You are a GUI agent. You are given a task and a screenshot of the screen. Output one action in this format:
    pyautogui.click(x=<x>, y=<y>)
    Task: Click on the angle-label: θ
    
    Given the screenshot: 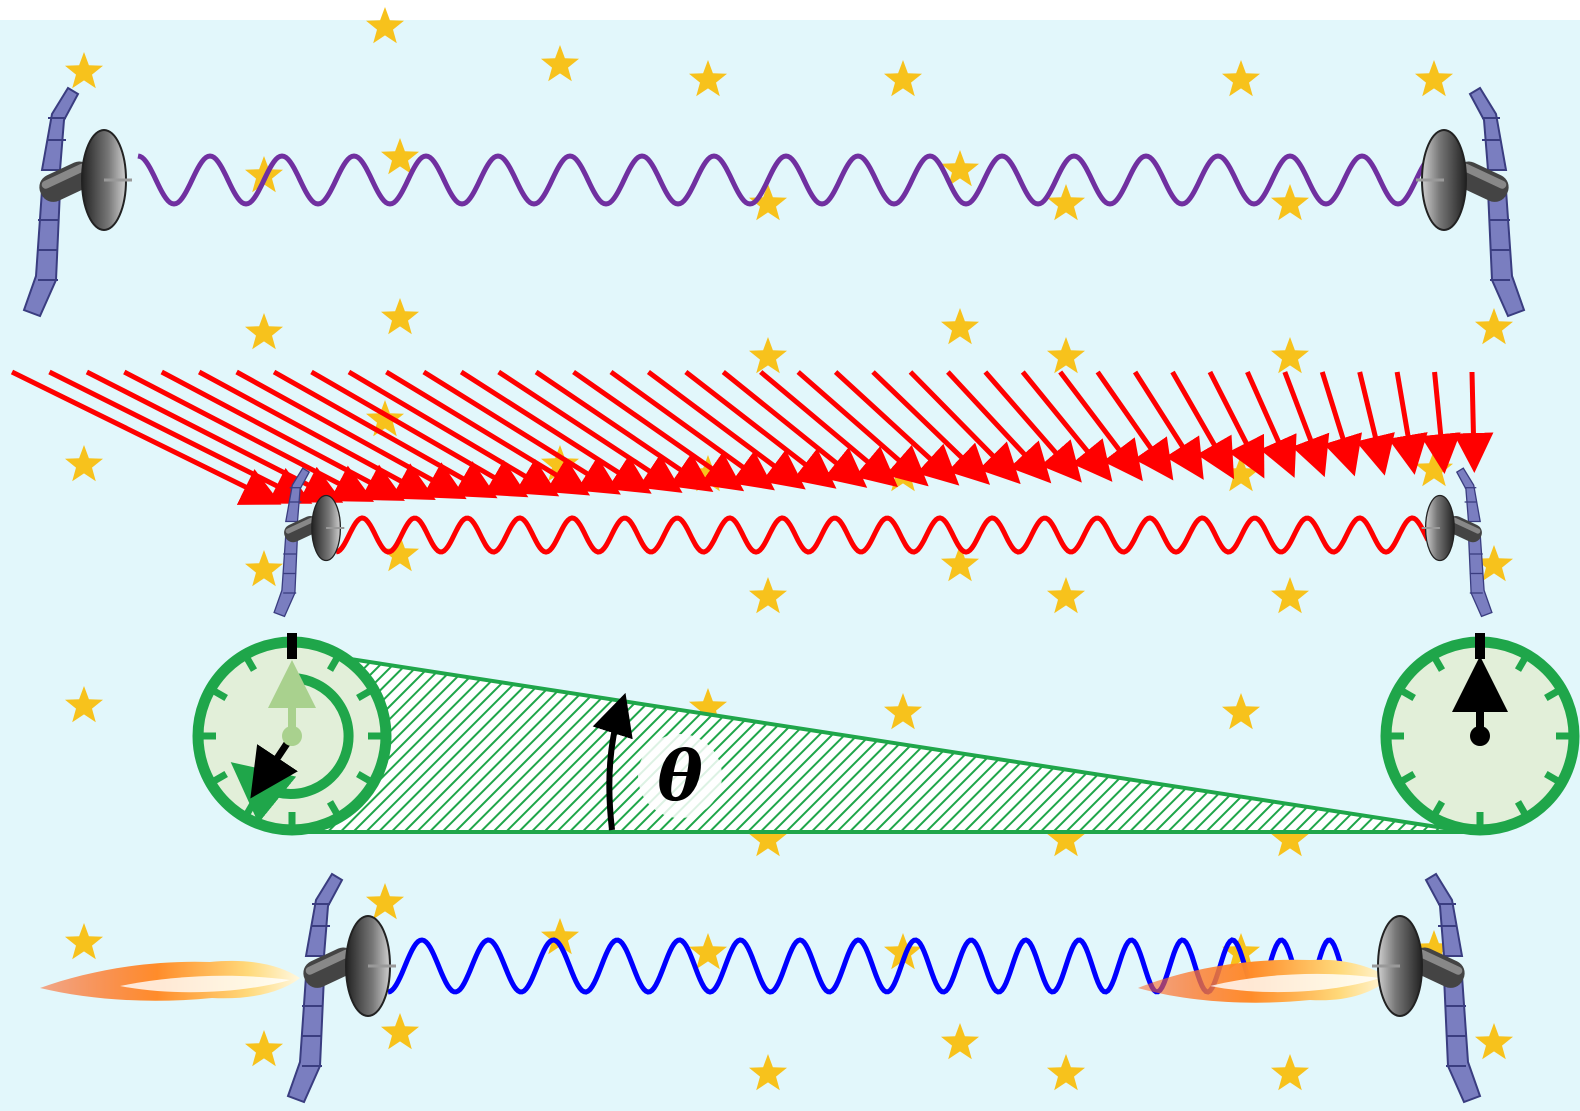 What is the action you would take?
    pyautogui.click(x=680, y=777)
    